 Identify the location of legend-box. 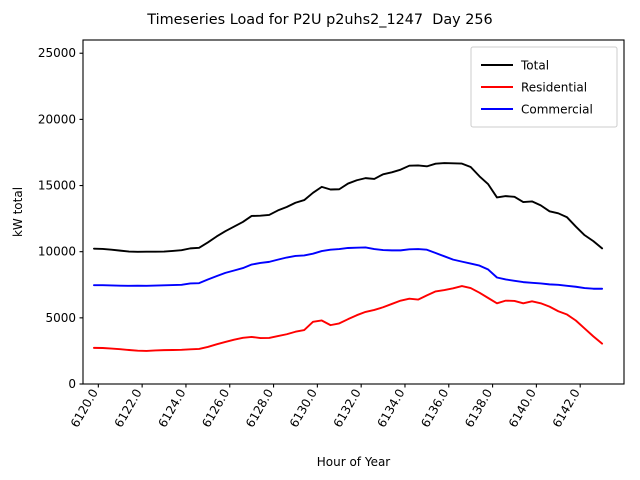
(544, 87).